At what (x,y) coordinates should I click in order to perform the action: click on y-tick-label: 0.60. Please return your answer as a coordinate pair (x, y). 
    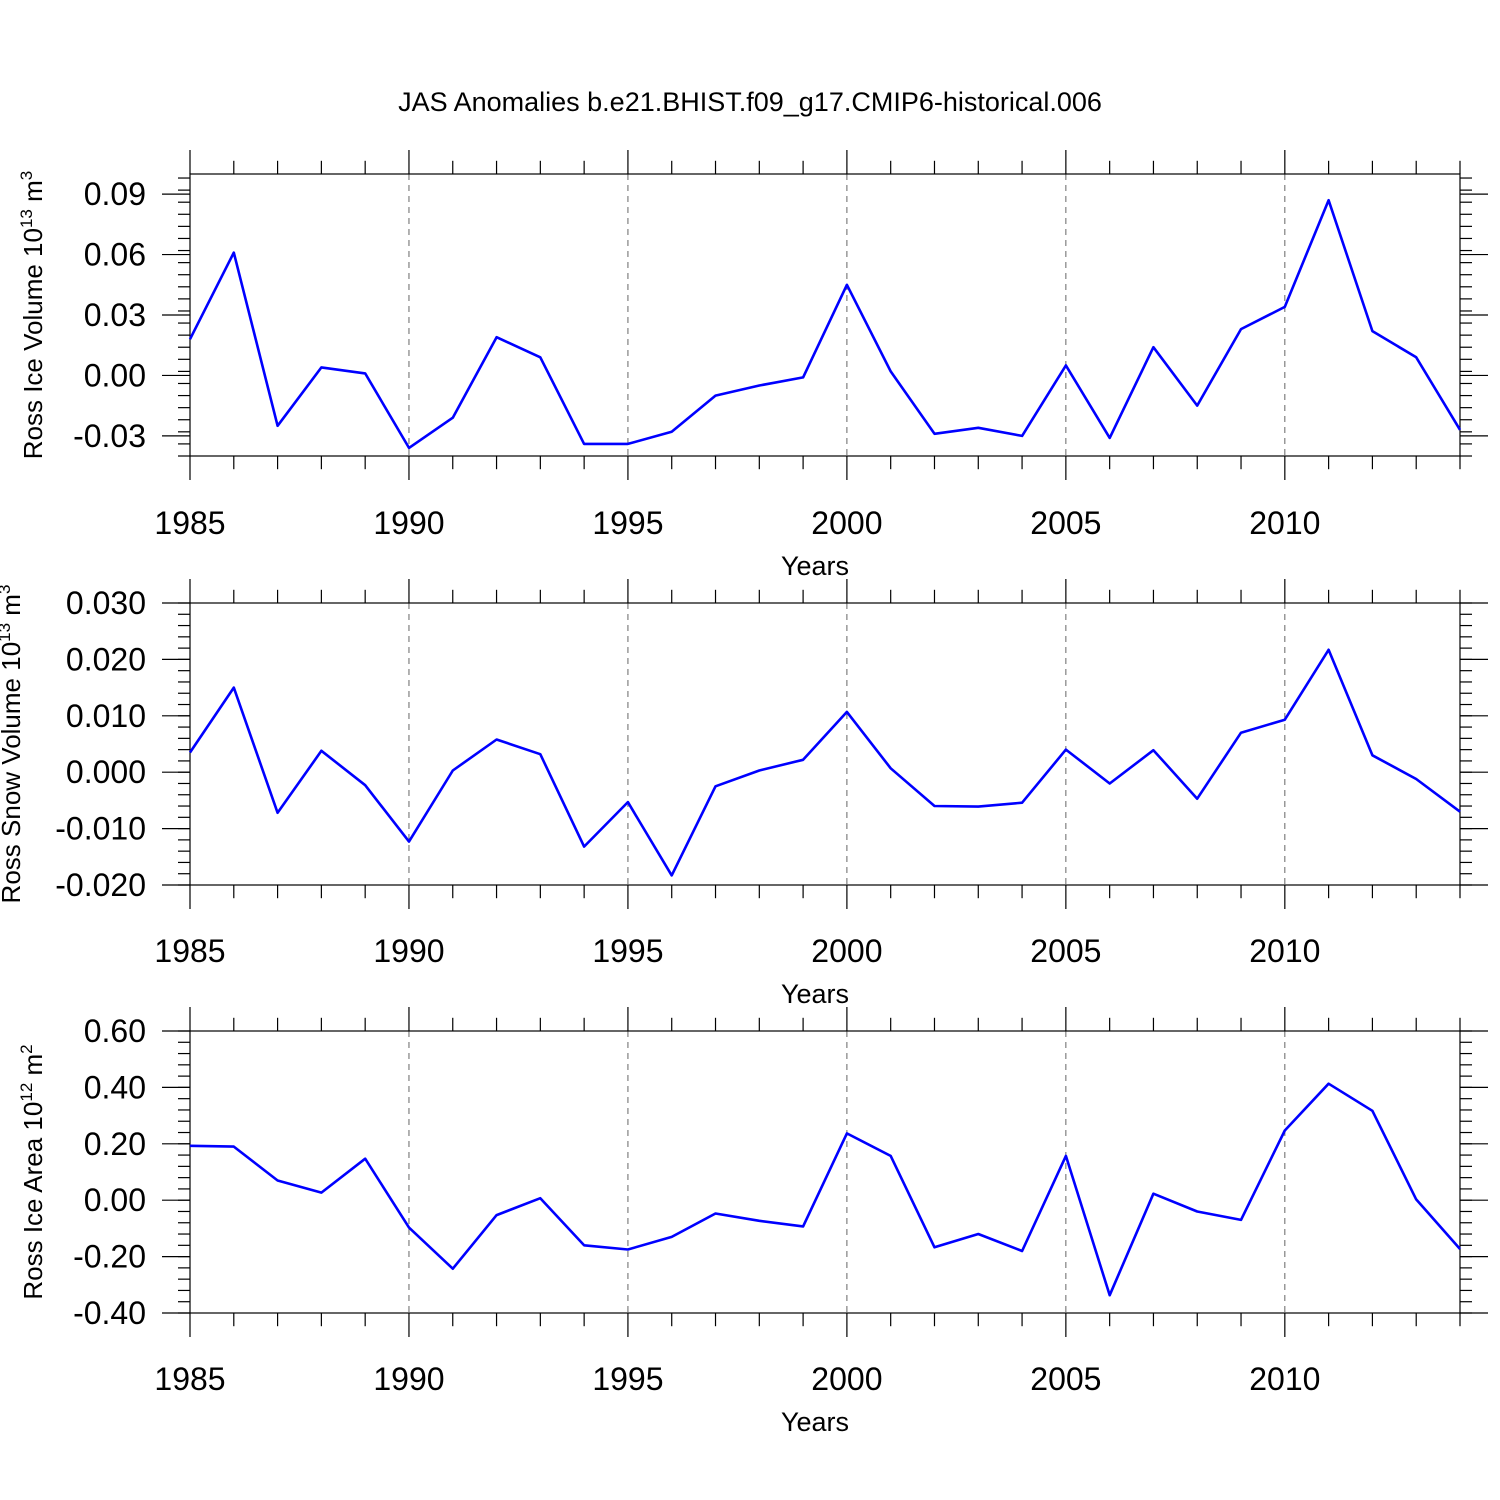
    Looking at the image, I should click on (115, 1031).